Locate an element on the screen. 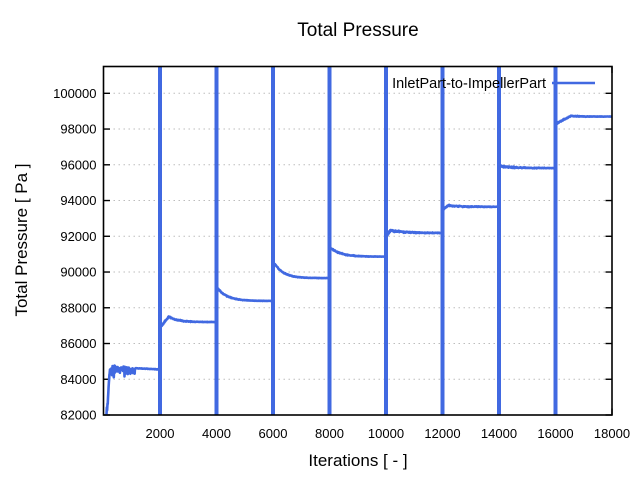 The height and width of the screenshot is (480, 640). x-tick-label: 14000 is located at coordinates (499, 433).